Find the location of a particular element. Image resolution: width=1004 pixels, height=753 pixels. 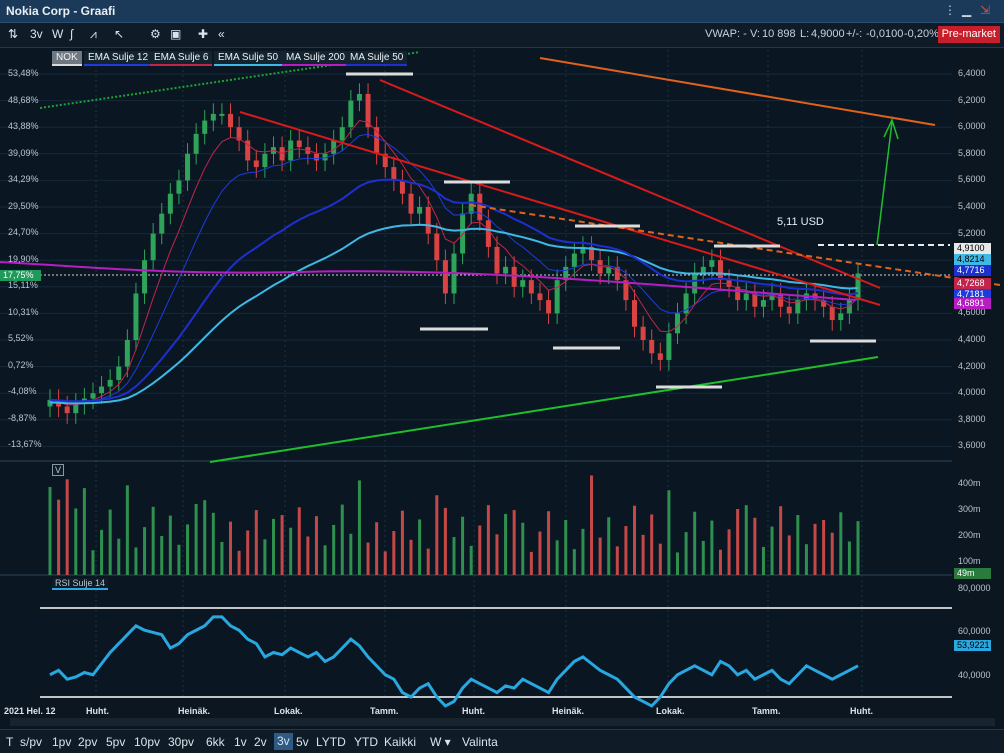

volume-axis-label: 100m is located at coordinates (969, 561).